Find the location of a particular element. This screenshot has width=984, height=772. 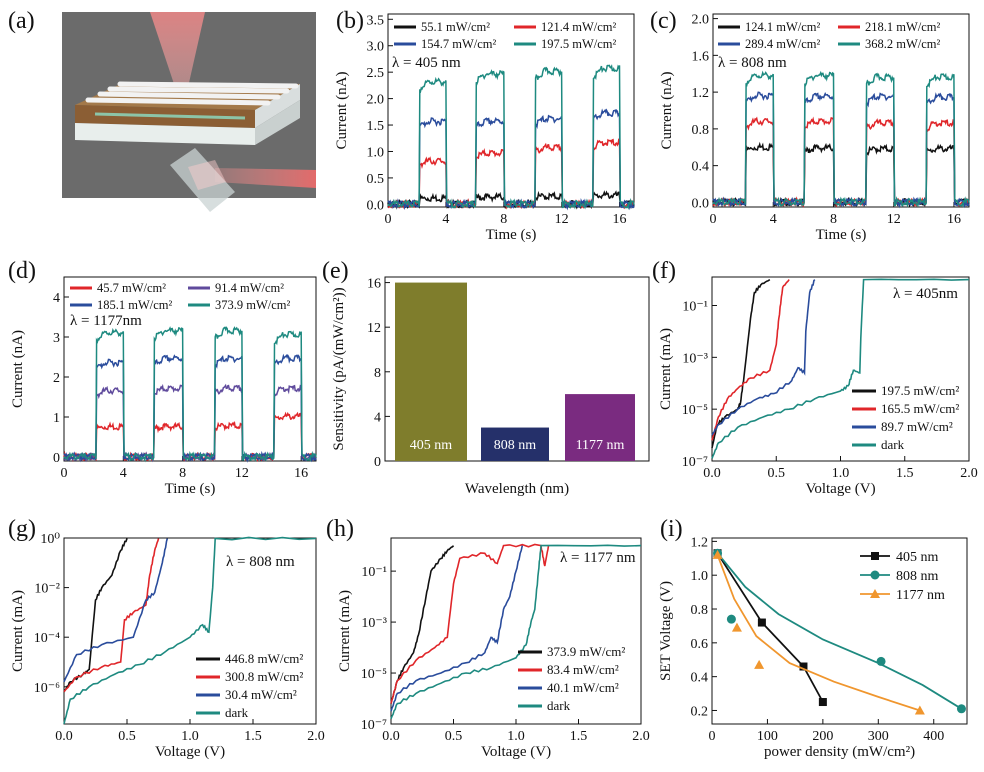

panel-label: (c) is located at coordinates (663, 21).